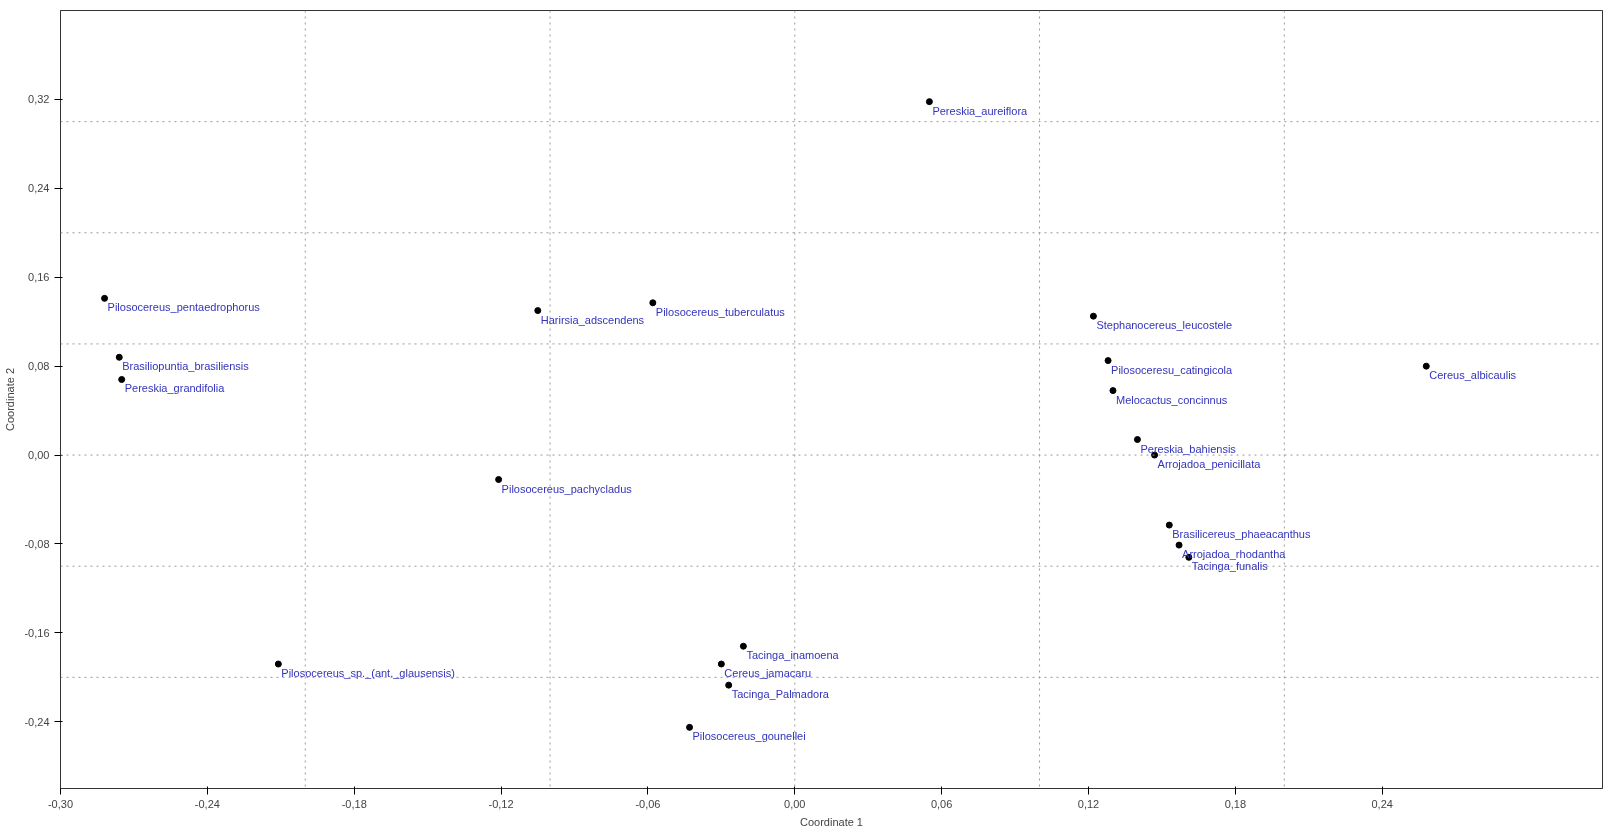 The height and width of the screenshot is (838, 1618). What do you see at coordinates (1234, 554) in the screenshot?
I see `annotation: Arrojadoa_rhodantha` at bounding box center [1234, 554].